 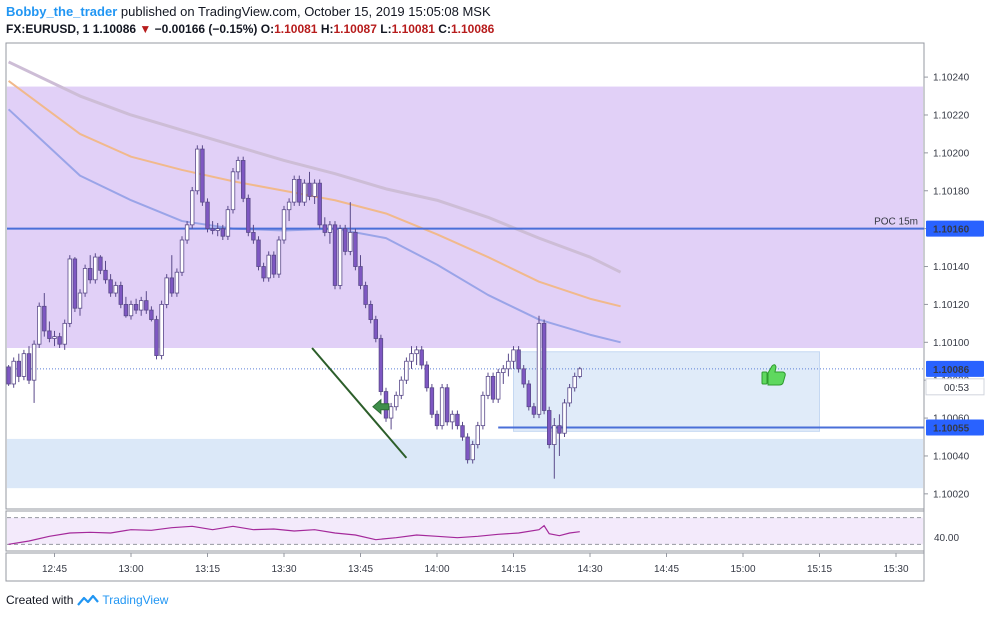 What do you see at coordinates (386, 29) in the screenshot?
I see `low-label: L:` at bounding box center [386, 29].